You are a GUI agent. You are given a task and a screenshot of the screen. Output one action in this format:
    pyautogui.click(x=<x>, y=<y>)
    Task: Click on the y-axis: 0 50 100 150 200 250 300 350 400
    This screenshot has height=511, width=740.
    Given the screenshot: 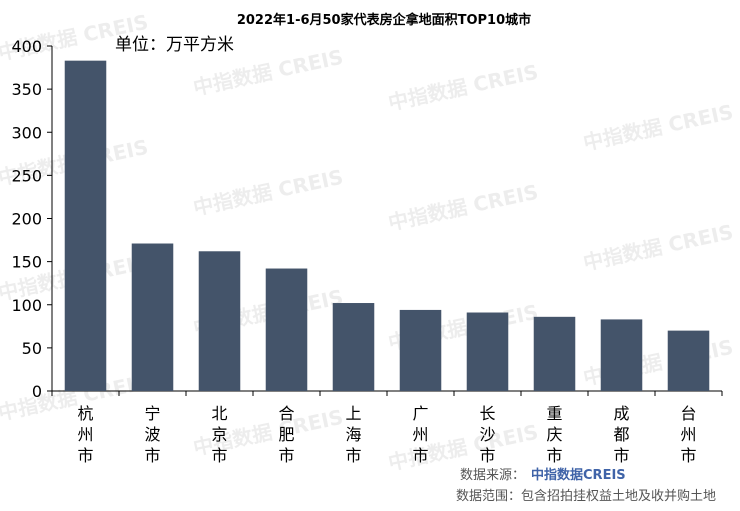 What is the action you would take?
    pyautogui.click(x=32, y=219)
    